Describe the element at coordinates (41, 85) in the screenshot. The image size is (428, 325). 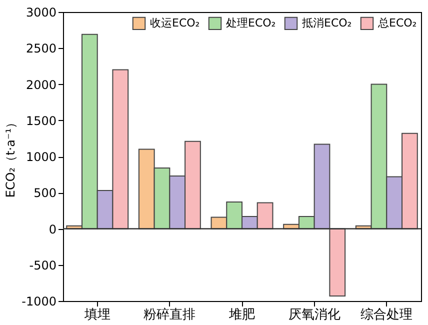
I see `y-tick-label: 2000` at that location.